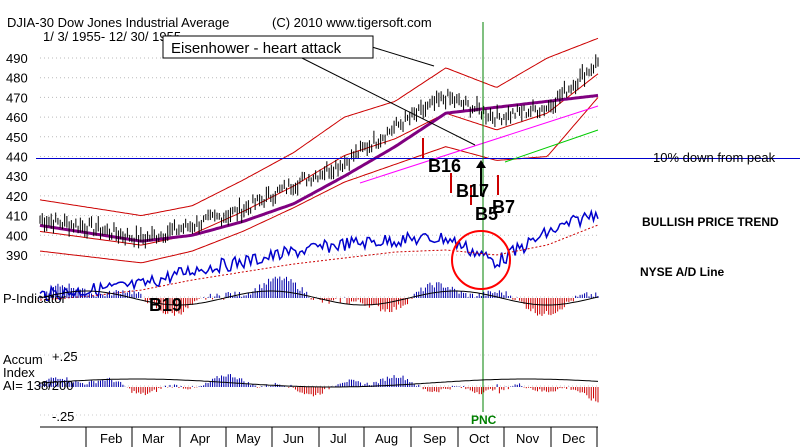  Describe the element at coordinates (319, 298) in the screenshot. I see `p-indicator-line` at that location.